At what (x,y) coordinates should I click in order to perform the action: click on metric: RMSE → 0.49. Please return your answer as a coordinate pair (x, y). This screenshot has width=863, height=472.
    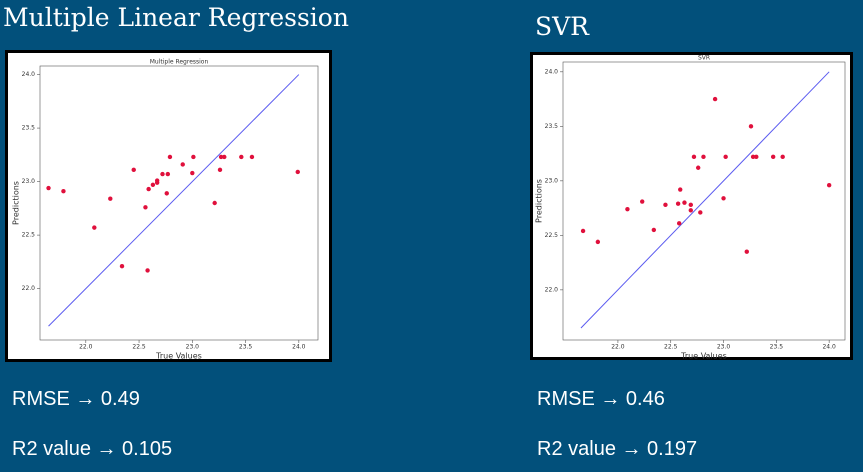
    Looking at the image, I should click on (76, 399).